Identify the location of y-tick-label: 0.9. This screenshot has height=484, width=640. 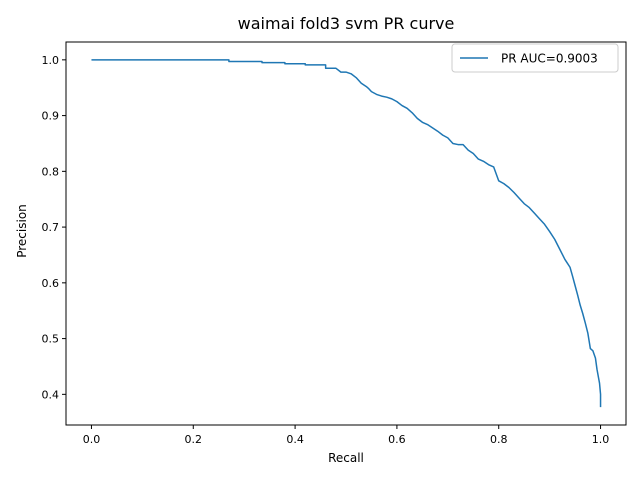
(51, 116).